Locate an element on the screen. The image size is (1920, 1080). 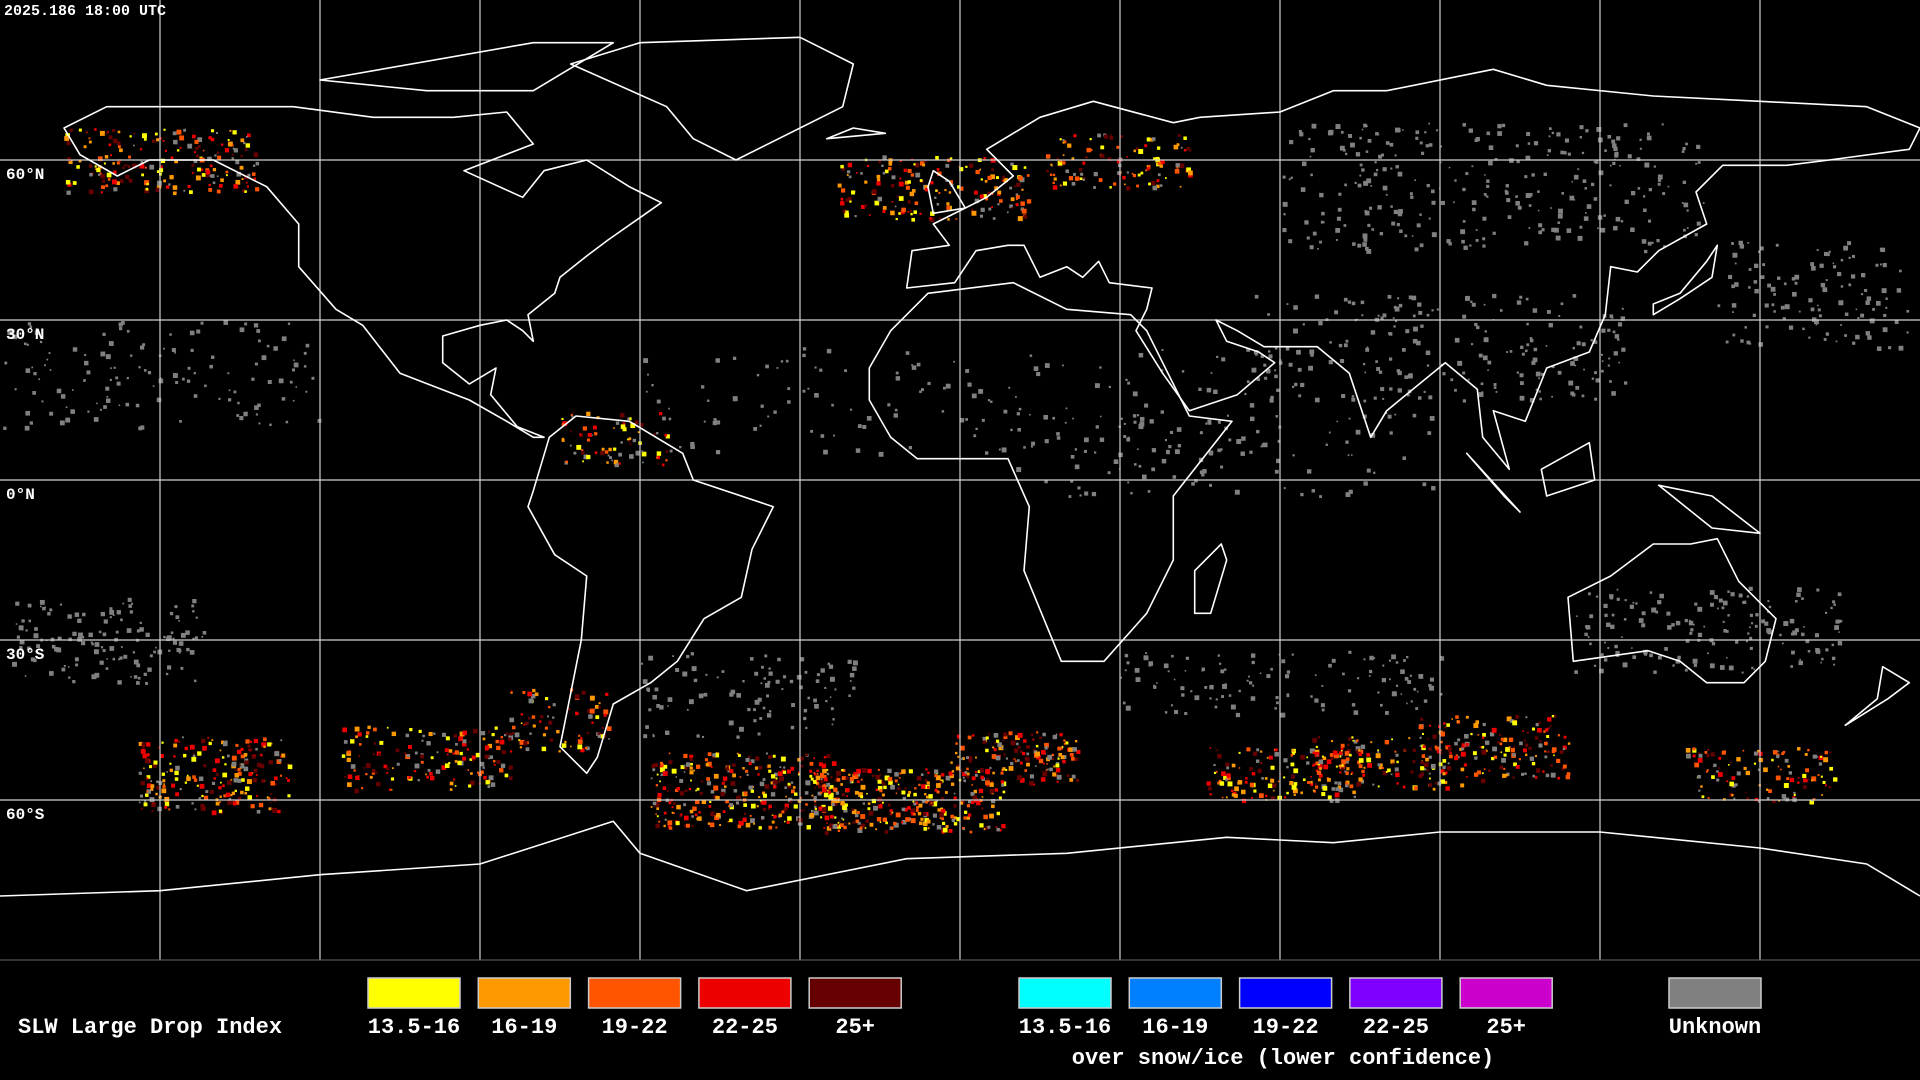
legend-label: 25+ is located at coordinates (1506, 1027).